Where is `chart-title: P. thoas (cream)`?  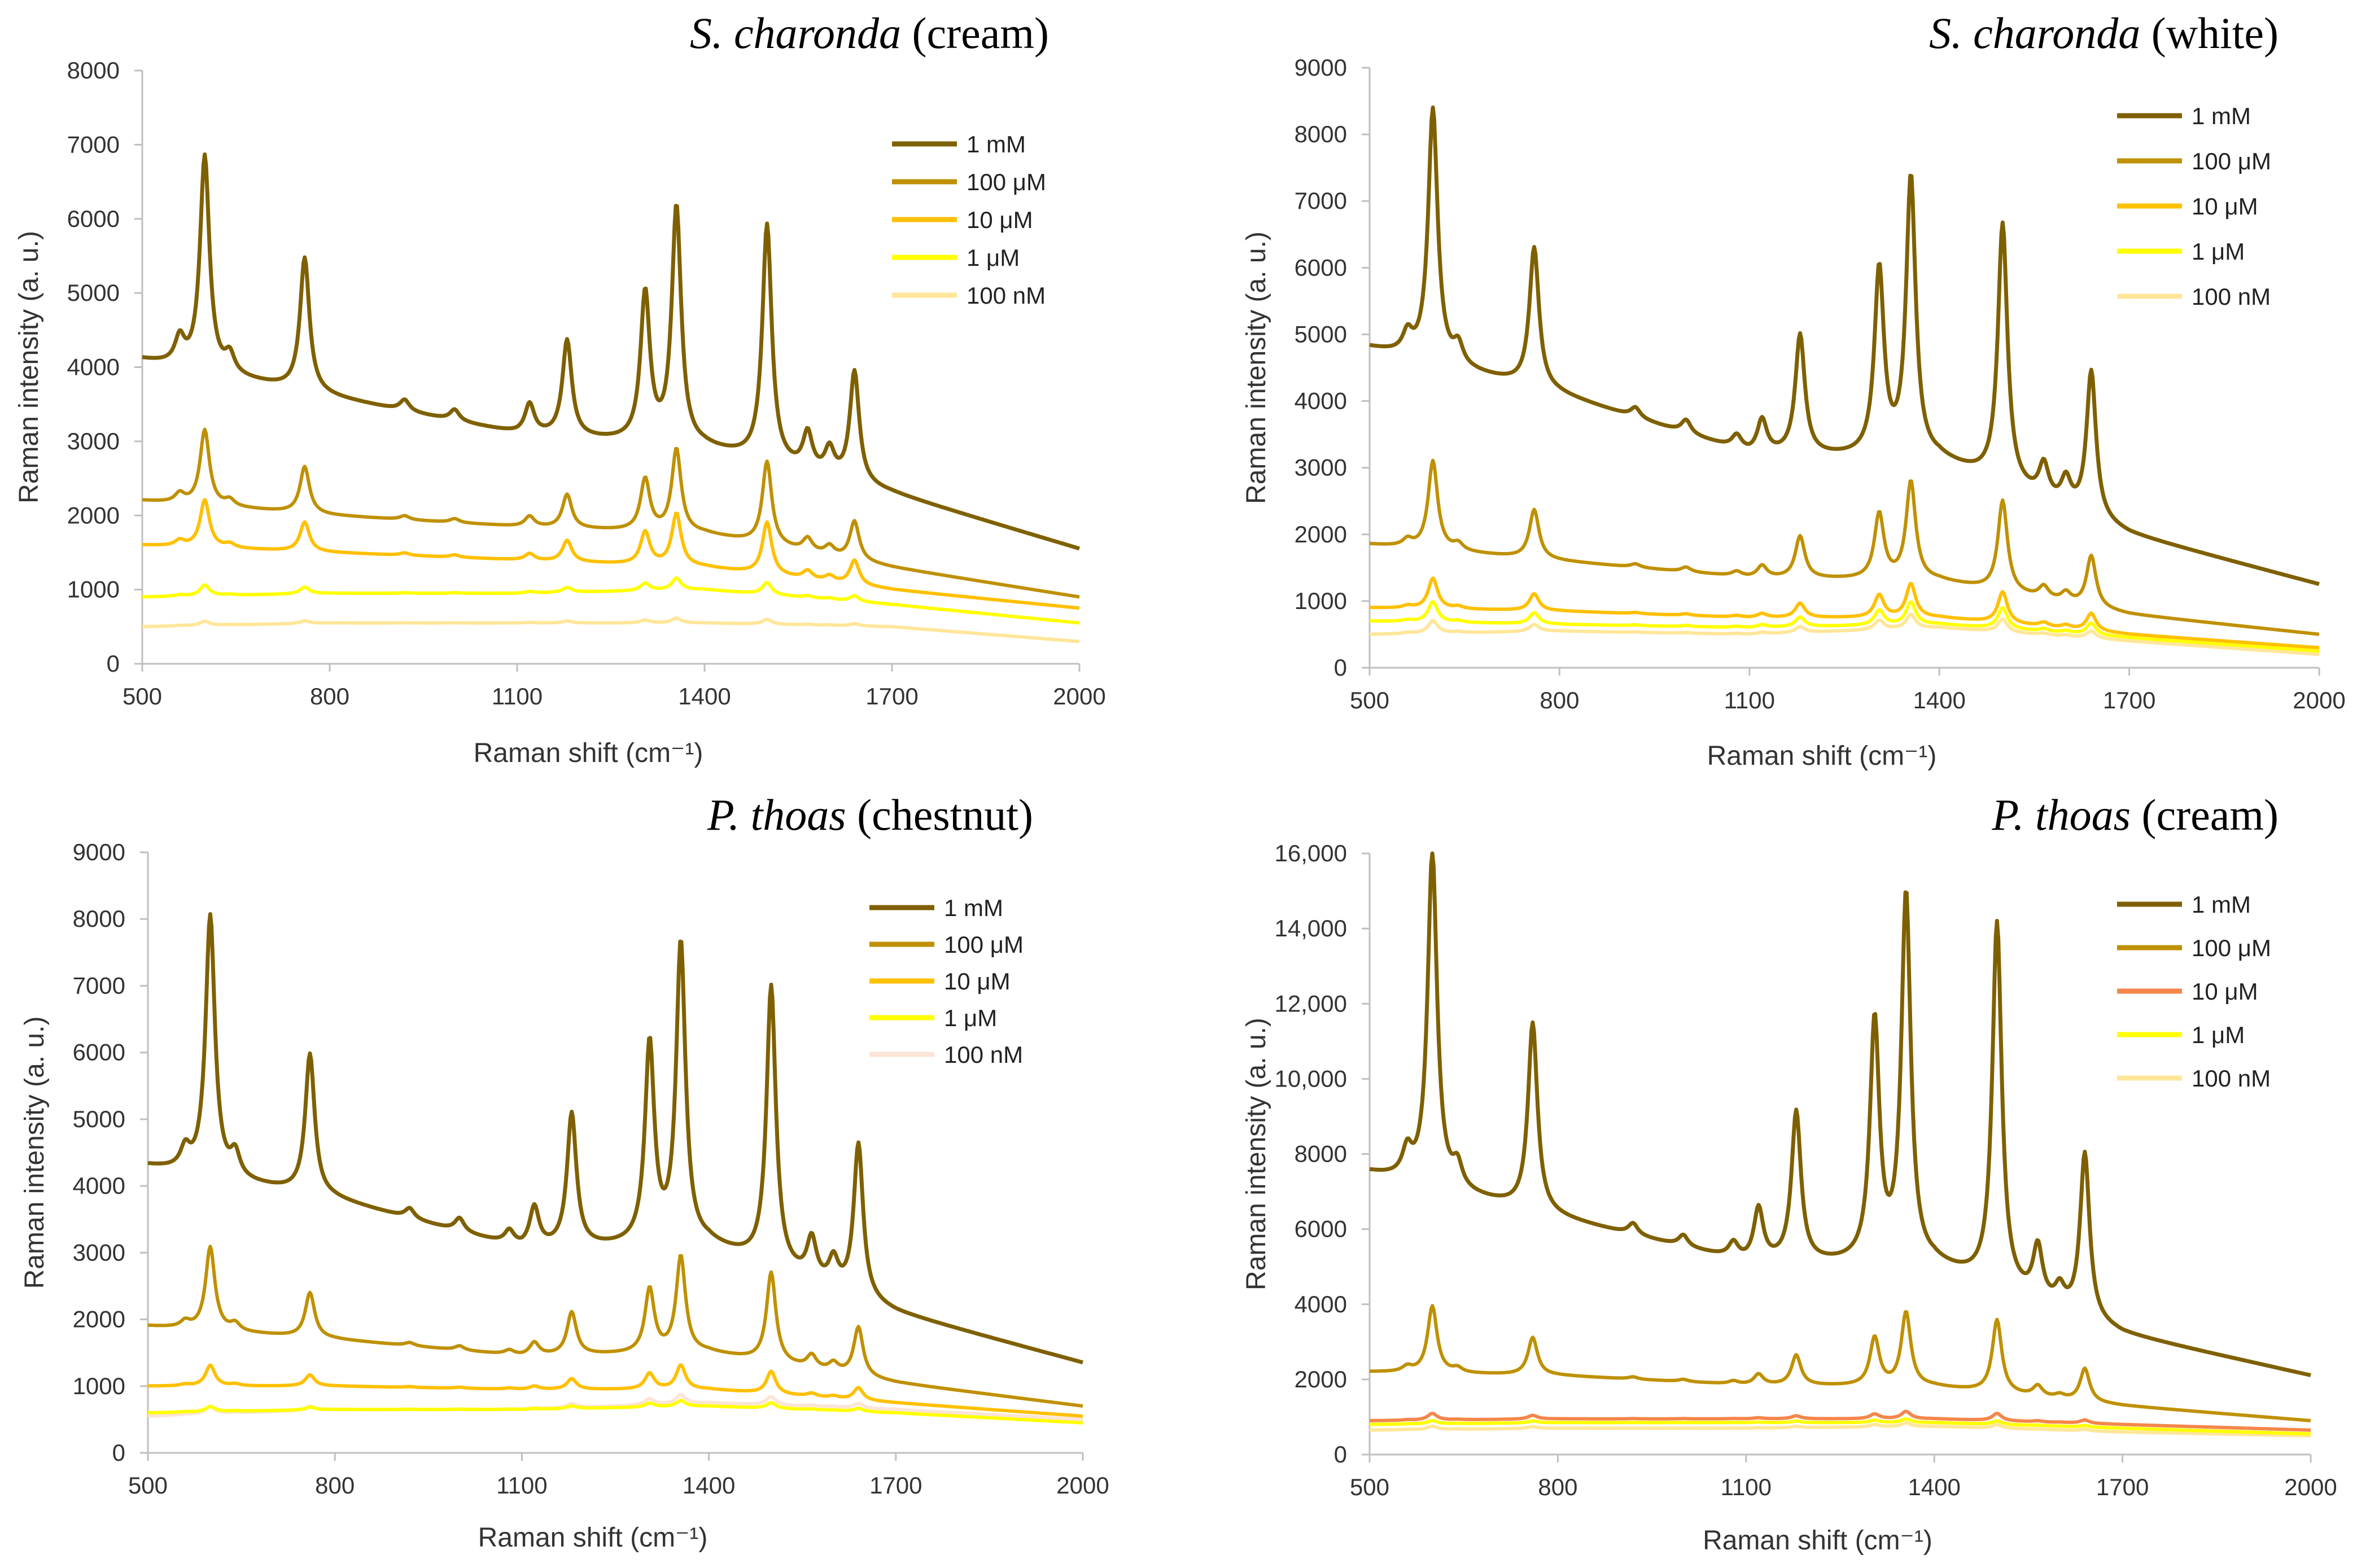 chart-title: P. thoas (cream) is located at coordinates (2135, 814).